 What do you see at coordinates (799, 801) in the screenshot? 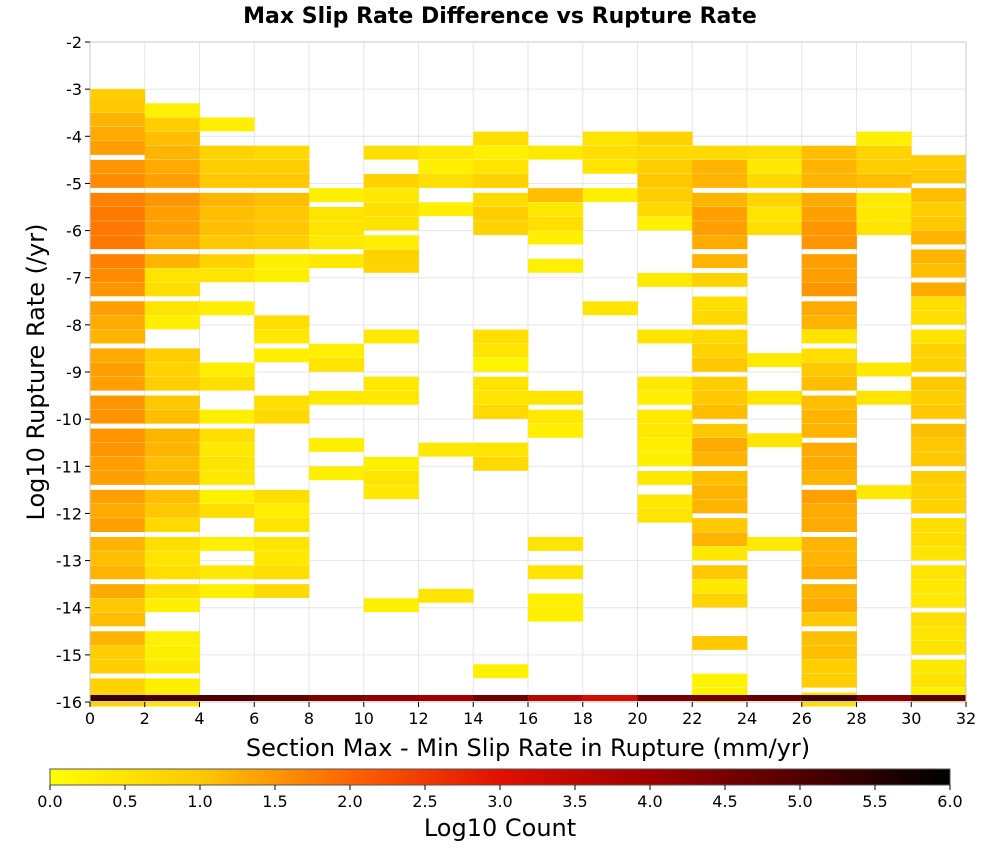
I see `colorbar-tick-label: 5.0` at bounding box center [799, 801].